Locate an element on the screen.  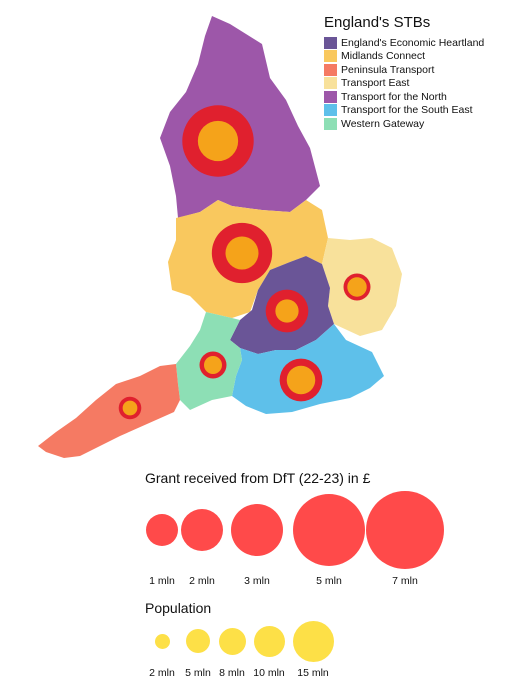
legend-row: Peninsula Transport is located at coordinates (404, 70).